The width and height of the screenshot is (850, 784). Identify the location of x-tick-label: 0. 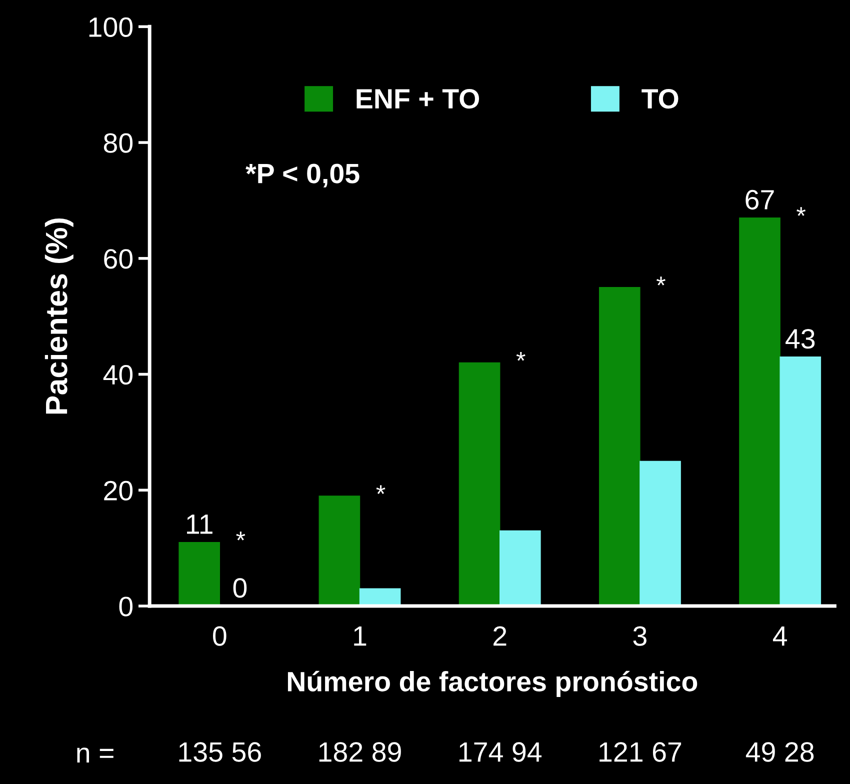
(219, 636).